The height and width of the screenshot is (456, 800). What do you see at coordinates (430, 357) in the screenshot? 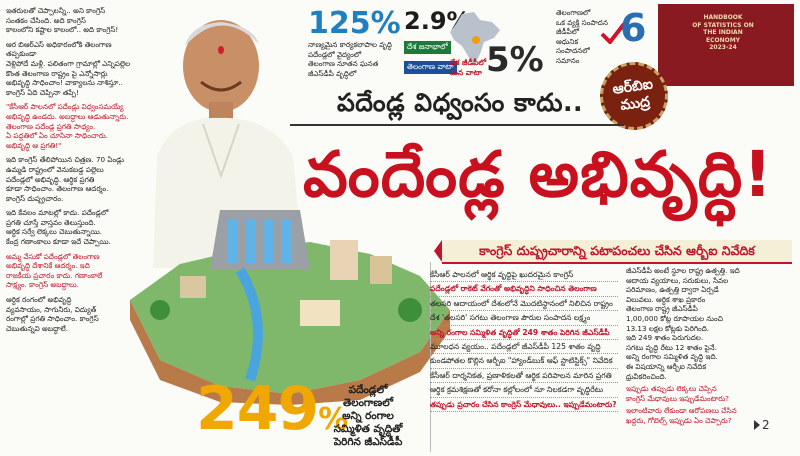
I see `column-divider` at bounding box center [430, 357].